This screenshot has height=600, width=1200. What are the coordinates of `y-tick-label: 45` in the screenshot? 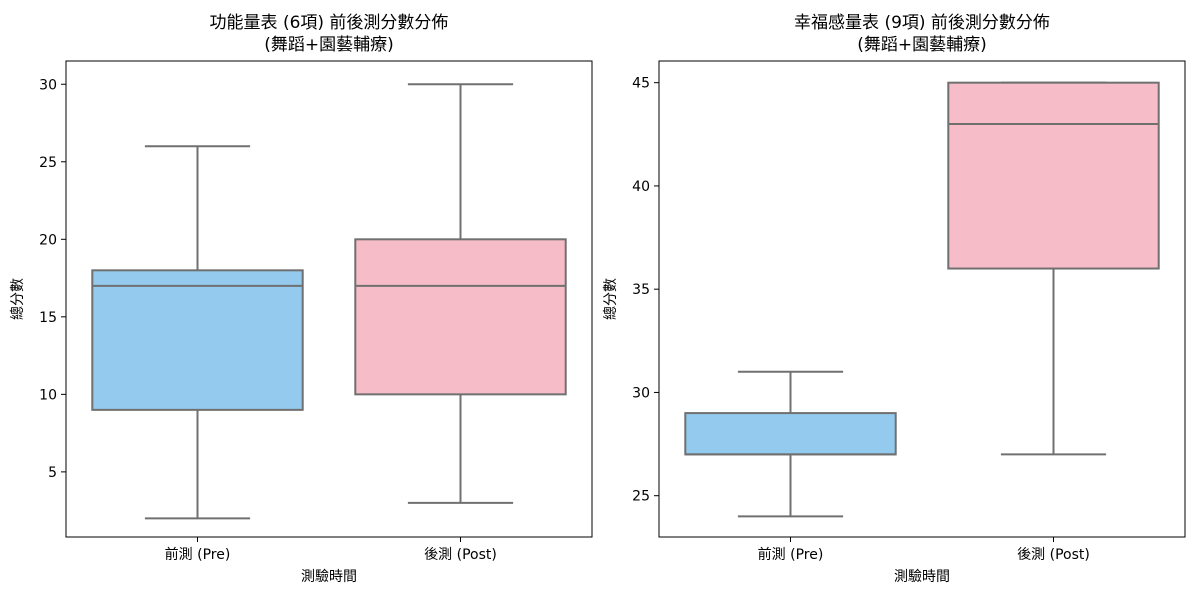 It's located at (641, 84).